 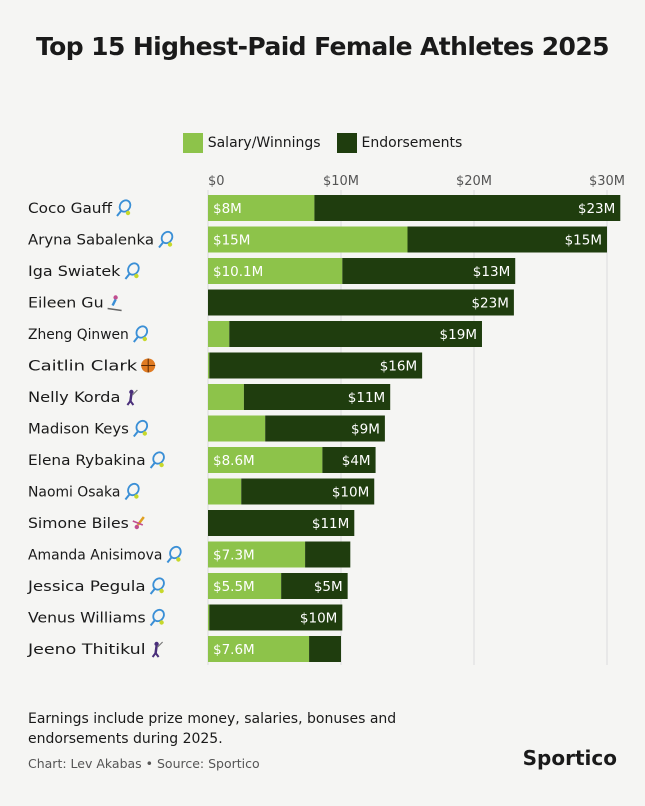 What do you see at coordinates (238, 272) in the screenshot?
I see `salary-value-label: $10.1M` at bounding box center [238, 272].